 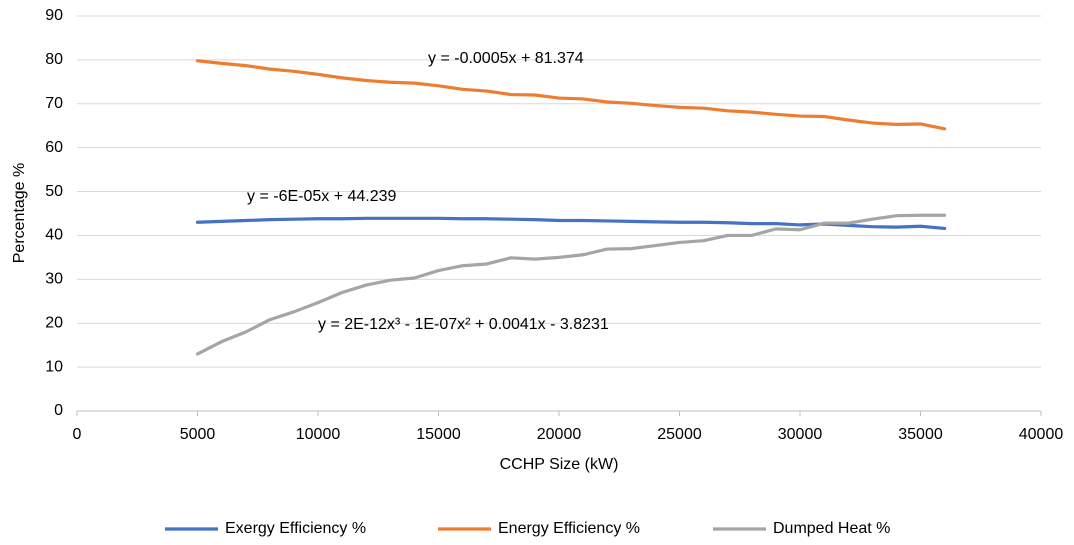 I want to click on trendline-equation: y = -6E-05x + 44.239, so click(x=322, y=196).